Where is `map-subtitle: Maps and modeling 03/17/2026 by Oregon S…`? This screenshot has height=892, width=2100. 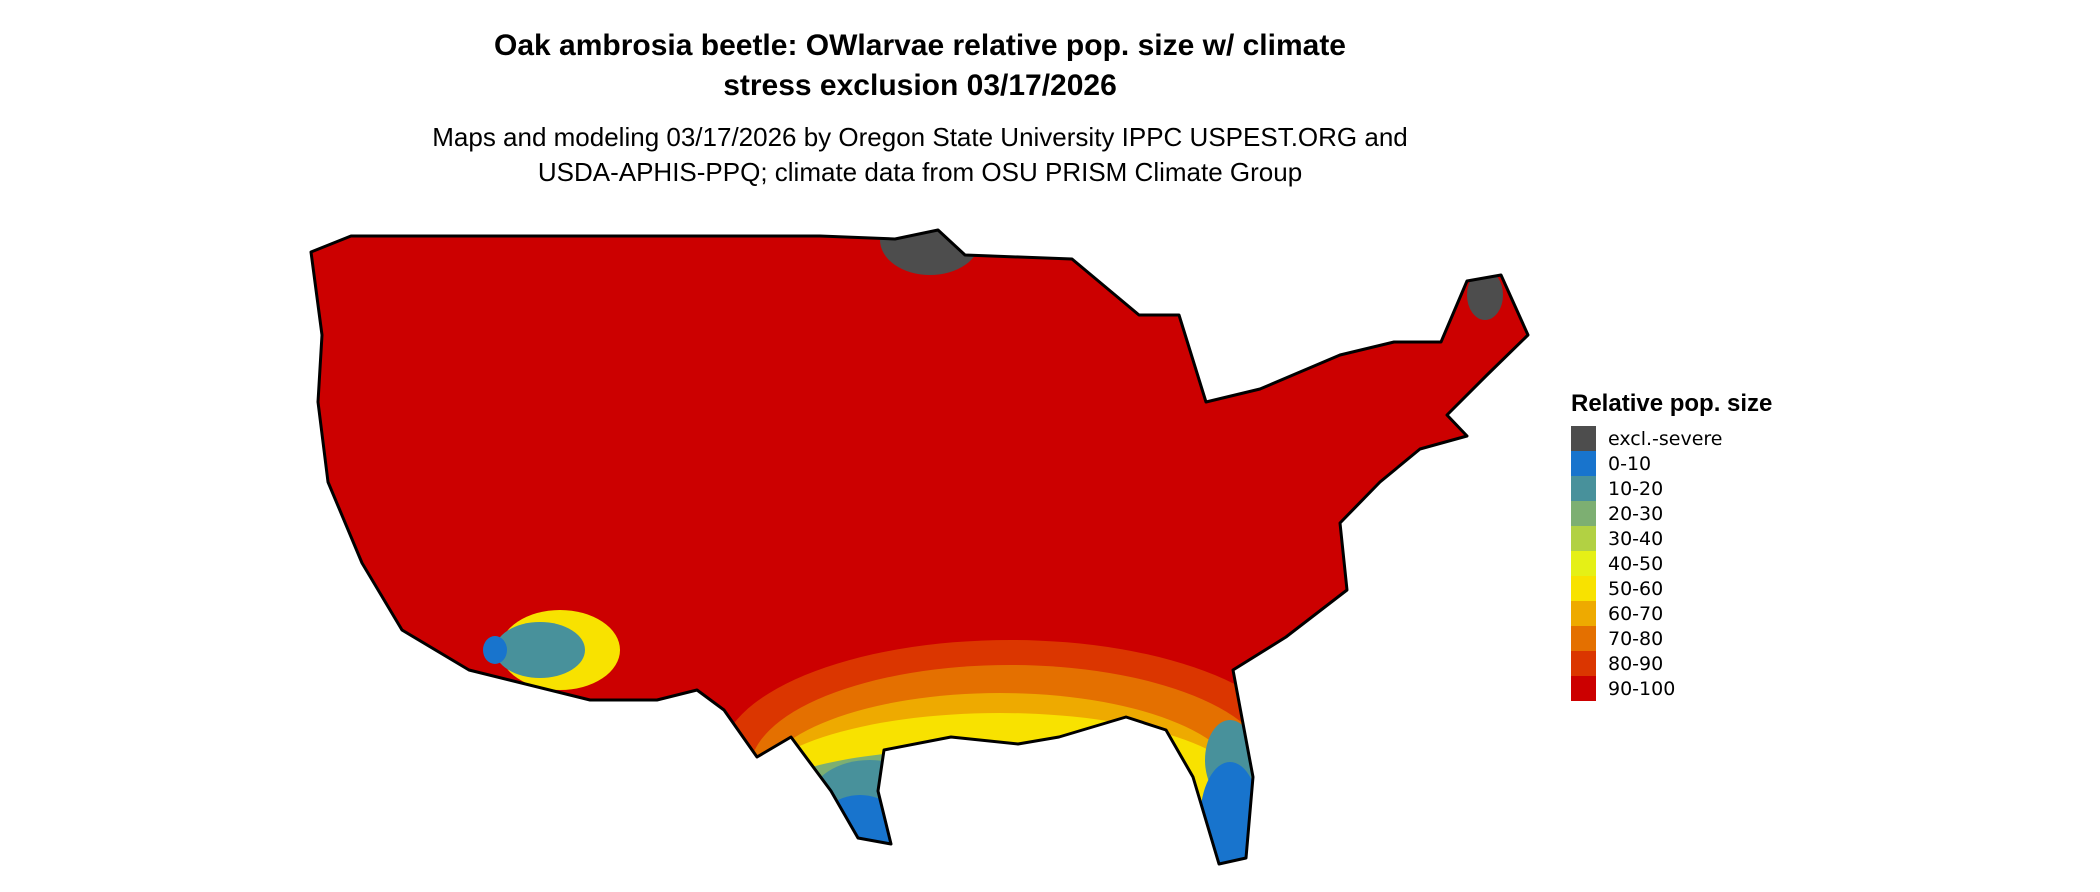
map-subtitle: Maps and modeling 03/17/2026 by Oregon S… is located at coordinates (920, 155).